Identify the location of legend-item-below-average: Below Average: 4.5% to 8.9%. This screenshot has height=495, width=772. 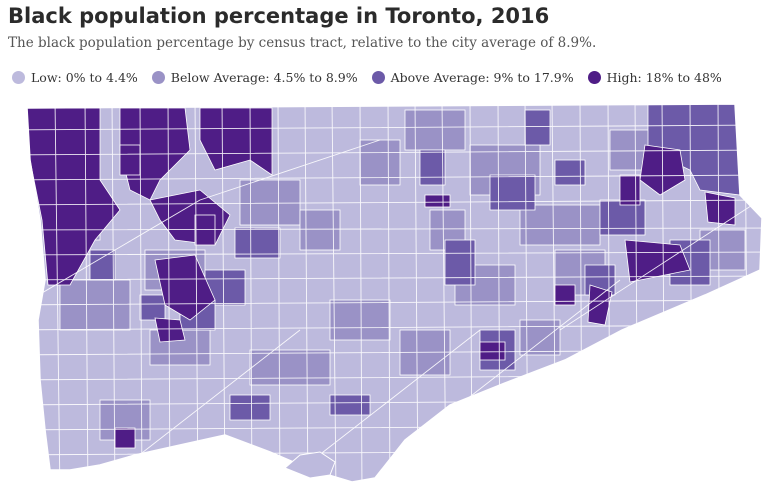
(254, 77).